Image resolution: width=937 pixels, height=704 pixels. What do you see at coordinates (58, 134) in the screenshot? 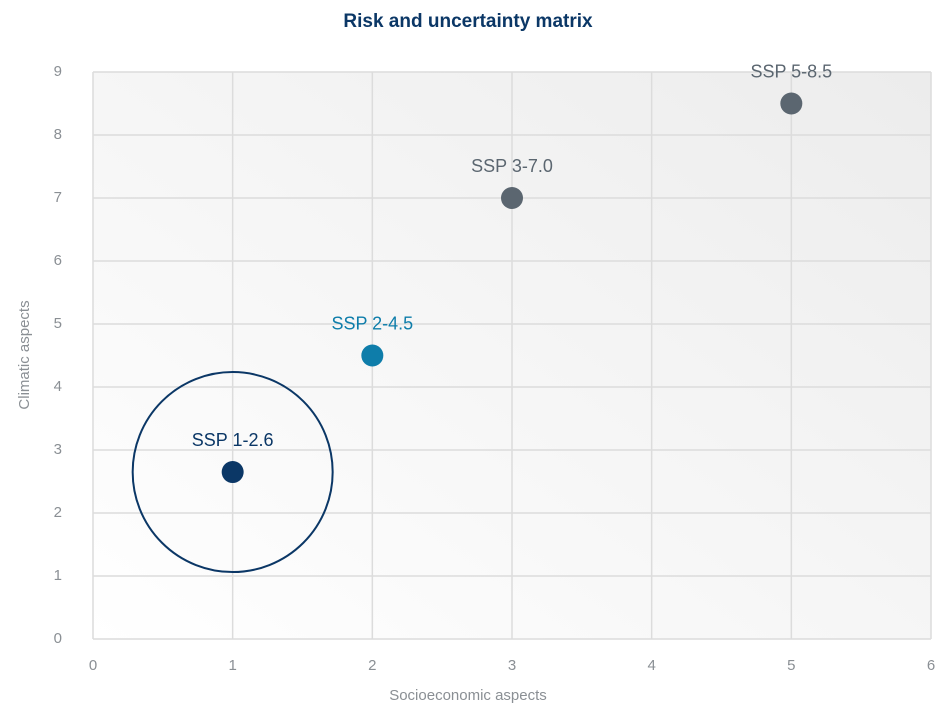
I see `y-tick-label: 8` at bounding box center [58, 134].